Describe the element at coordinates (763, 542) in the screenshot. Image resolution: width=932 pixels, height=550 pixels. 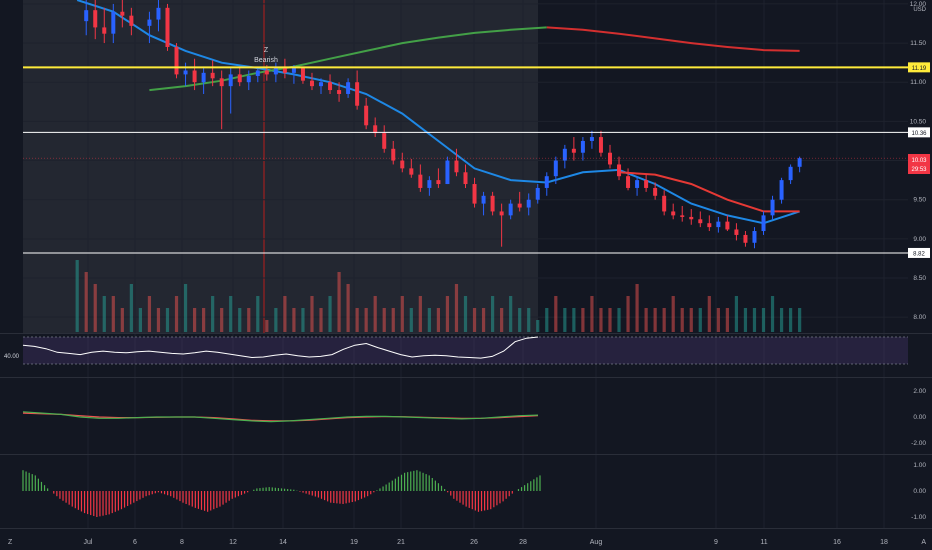
I see `time-tick-label: 11` at that location.